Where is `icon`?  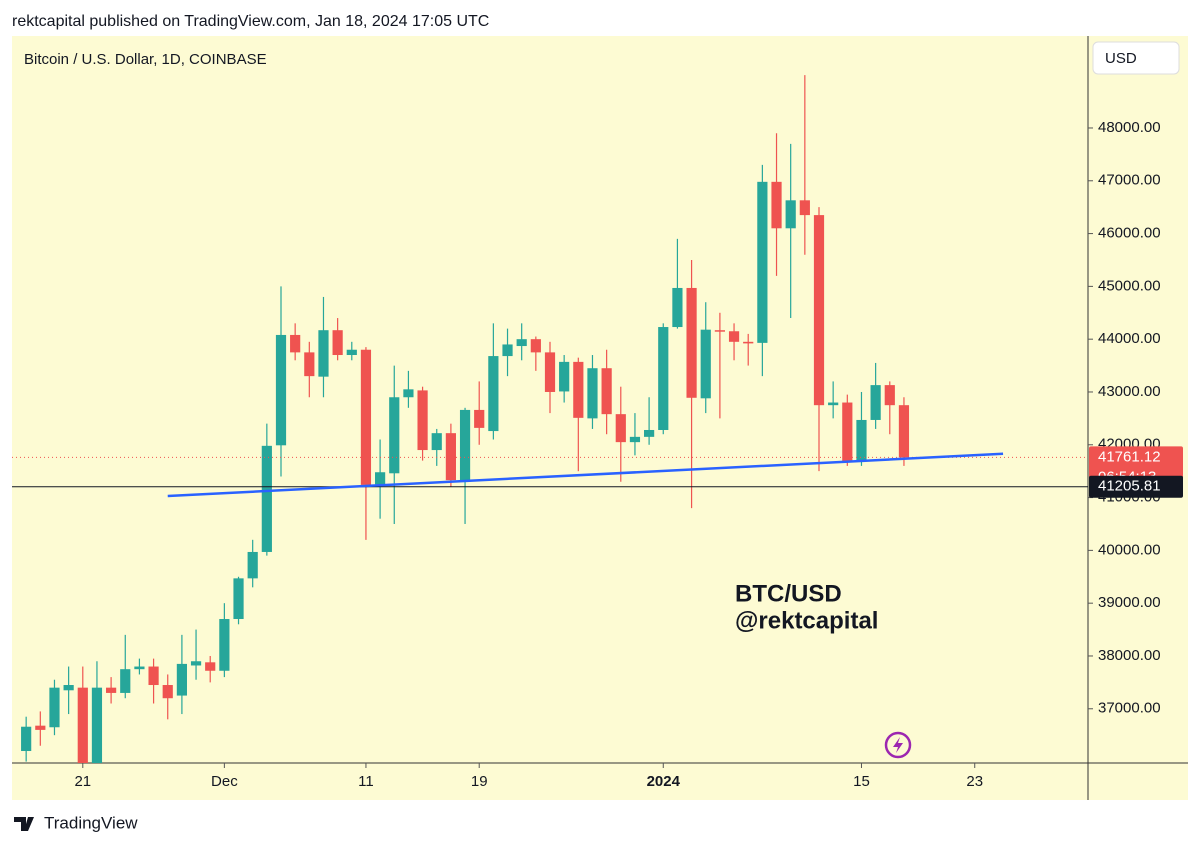
icon is located at coordinates (898, 745).